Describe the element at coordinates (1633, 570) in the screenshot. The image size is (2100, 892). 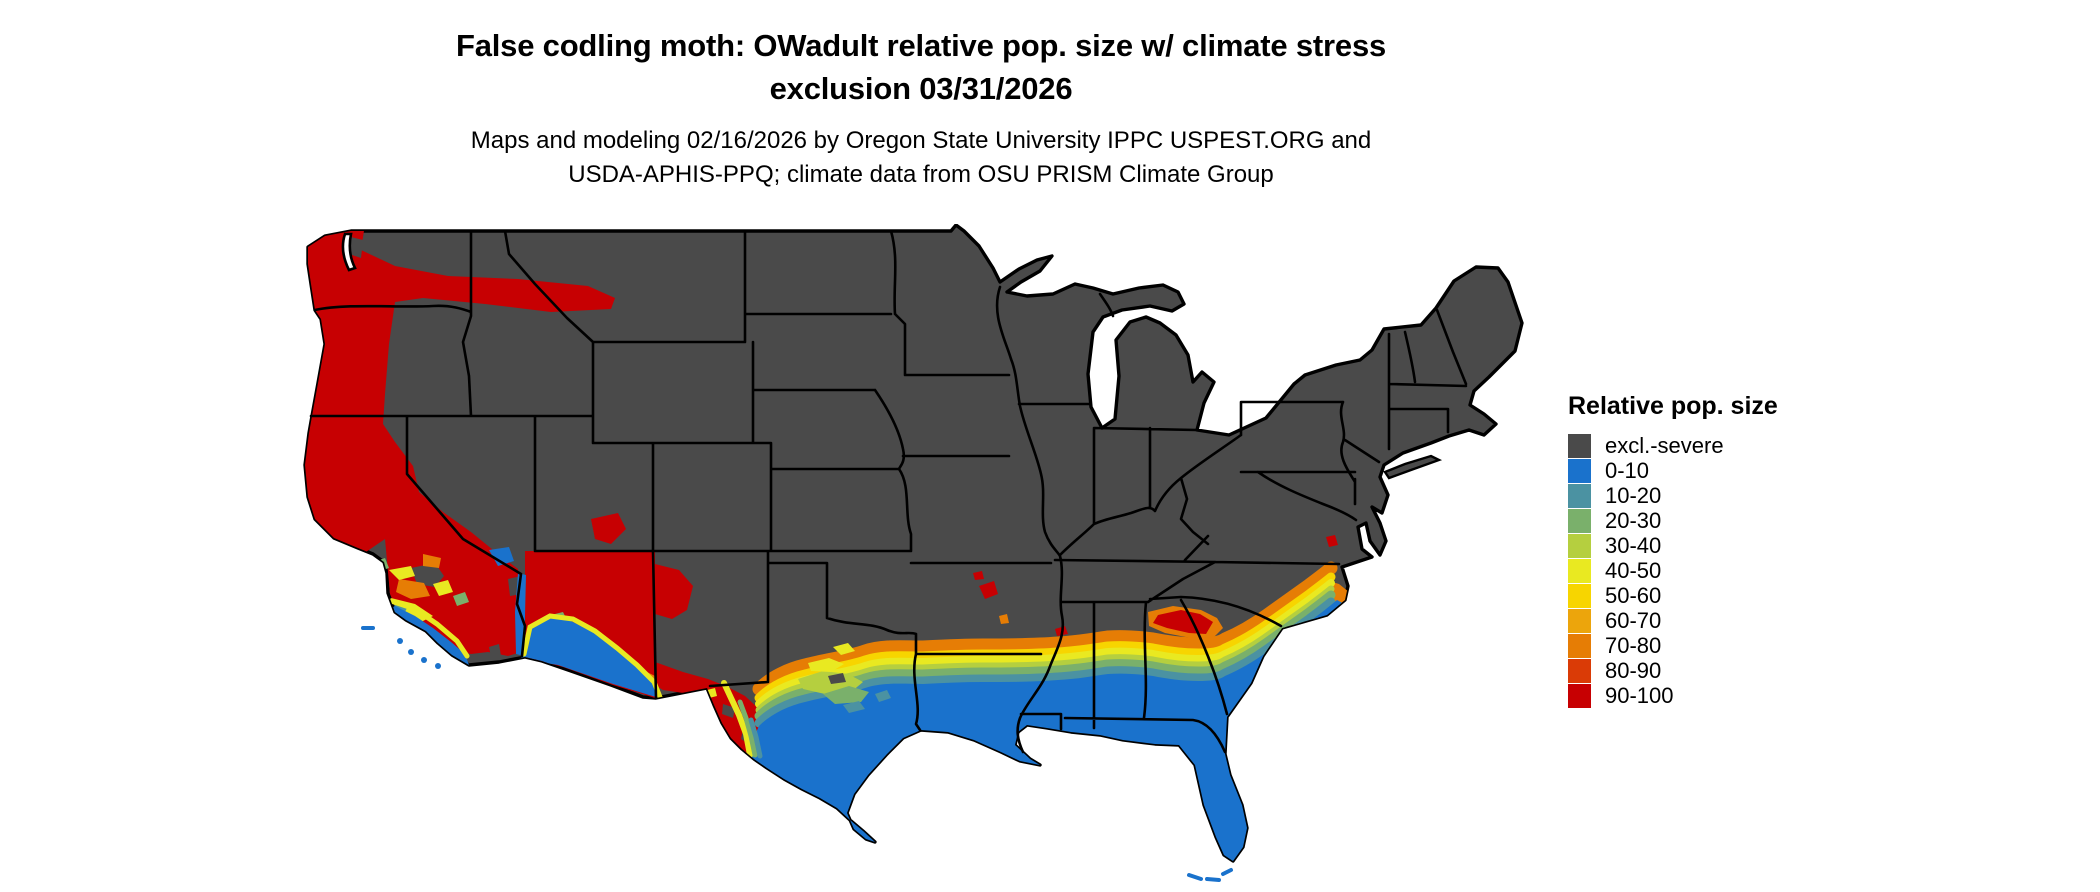
I see `legend-label: 40-50` at that location.